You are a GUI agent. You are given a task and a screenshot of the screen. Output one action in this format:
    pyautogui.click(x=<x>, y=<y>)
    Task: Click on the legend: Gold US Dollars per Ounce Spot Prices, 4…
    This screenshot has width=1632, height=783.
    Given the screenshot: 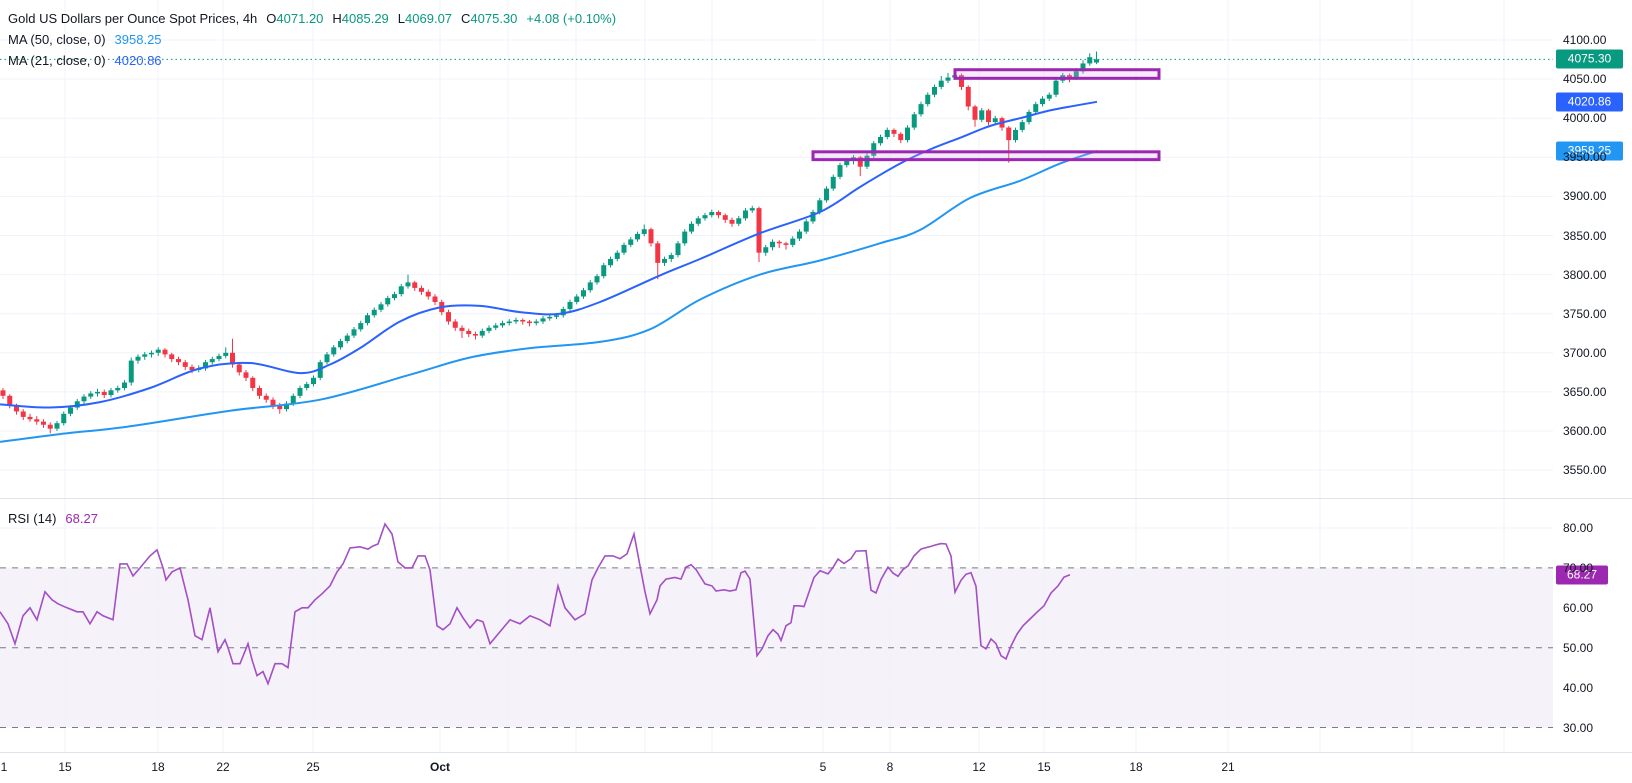 What is the action you would take?
    pyautogui.click(x=312, y=39)
    